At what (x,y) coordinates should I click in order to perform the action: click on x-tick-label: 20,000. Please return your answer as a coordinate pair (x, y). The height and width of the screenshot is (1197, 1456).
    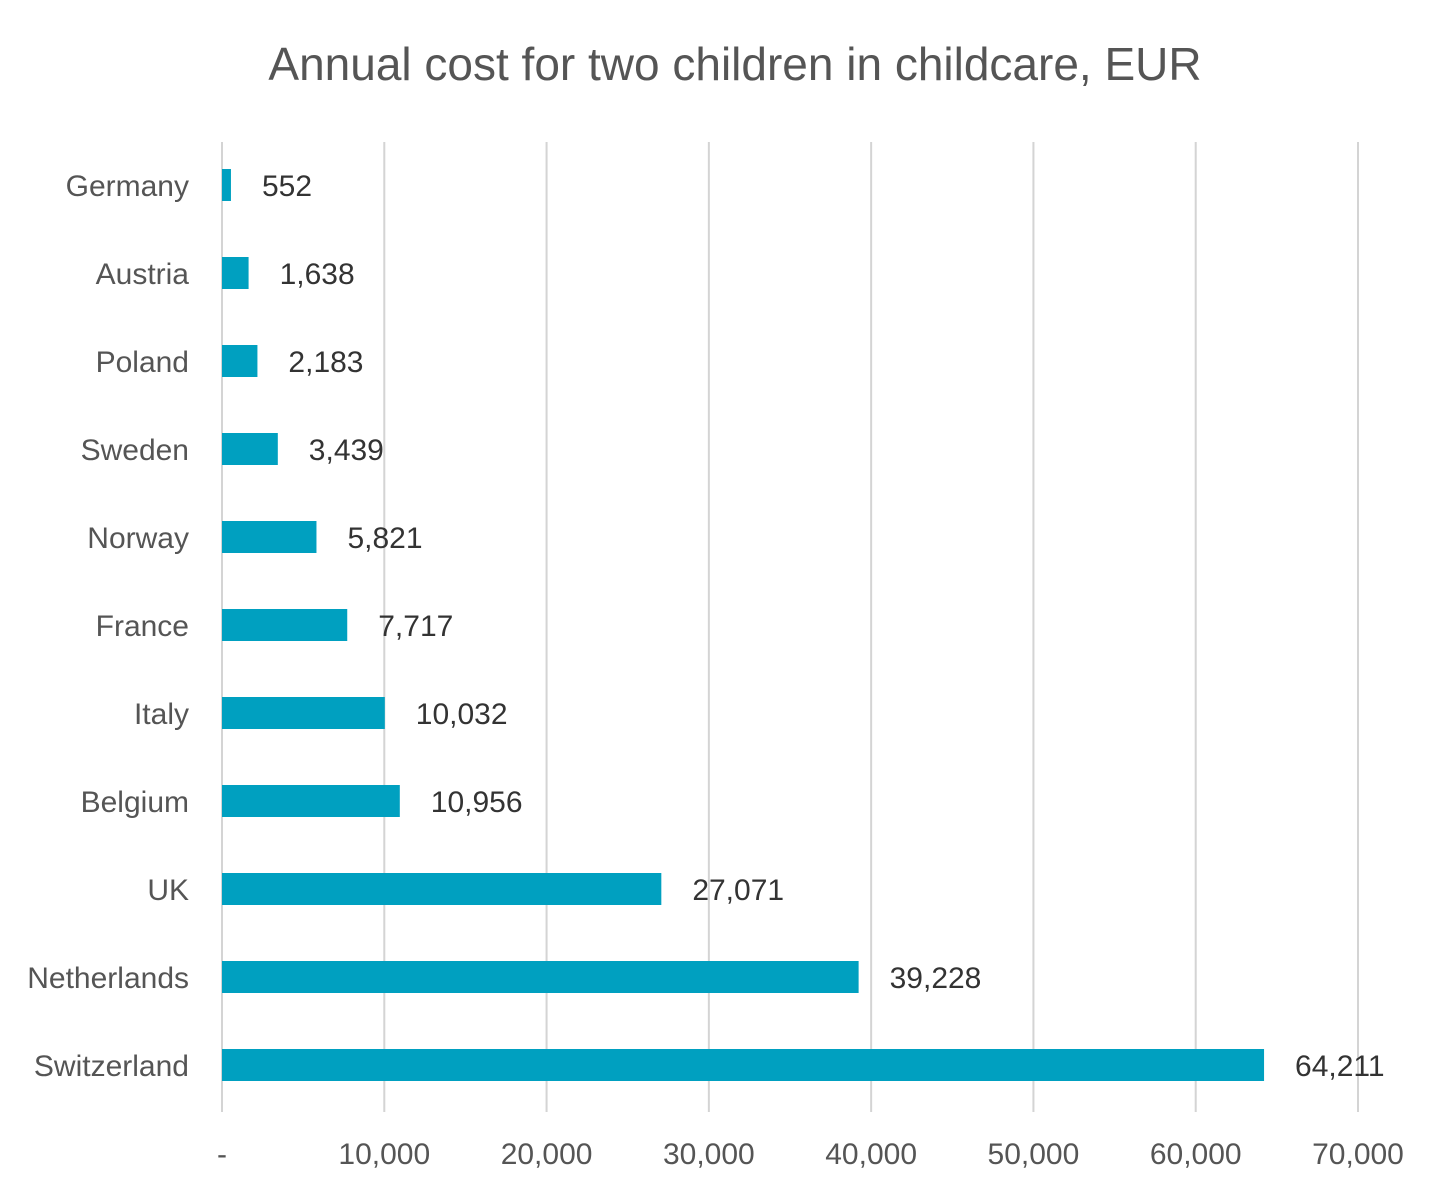
    Looking at the image, I should click on (547, 1154).